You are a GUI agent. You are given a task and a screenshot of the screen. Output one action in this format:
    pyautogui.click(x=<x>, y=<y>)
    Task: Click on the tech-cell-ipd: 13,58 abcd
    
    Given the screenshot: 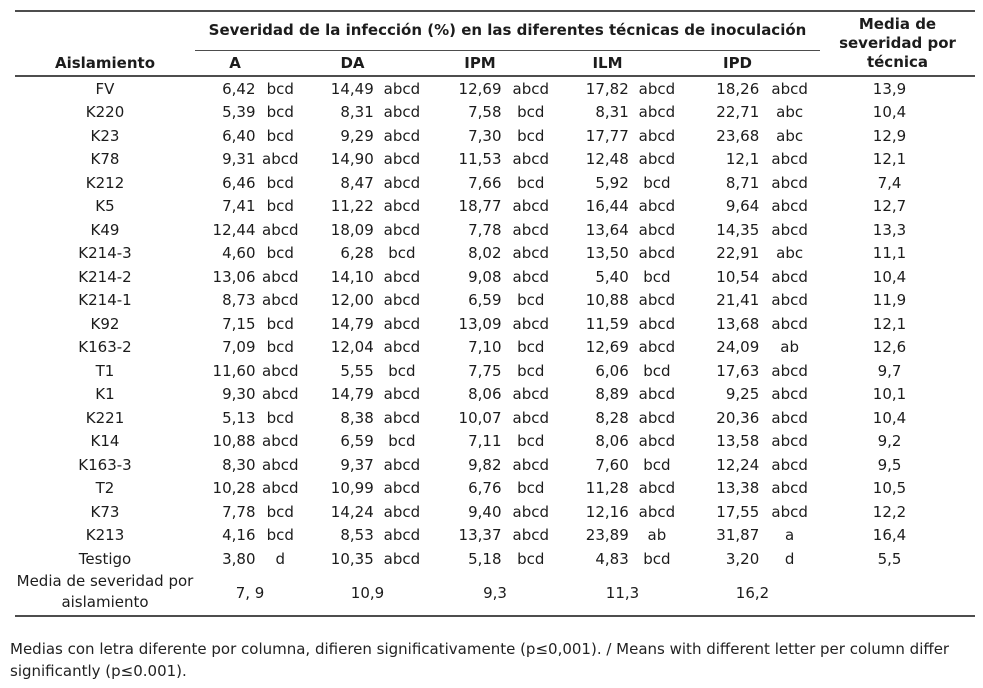 What is the action you would take?
    pyautogui.click(x=752, y=441)
    